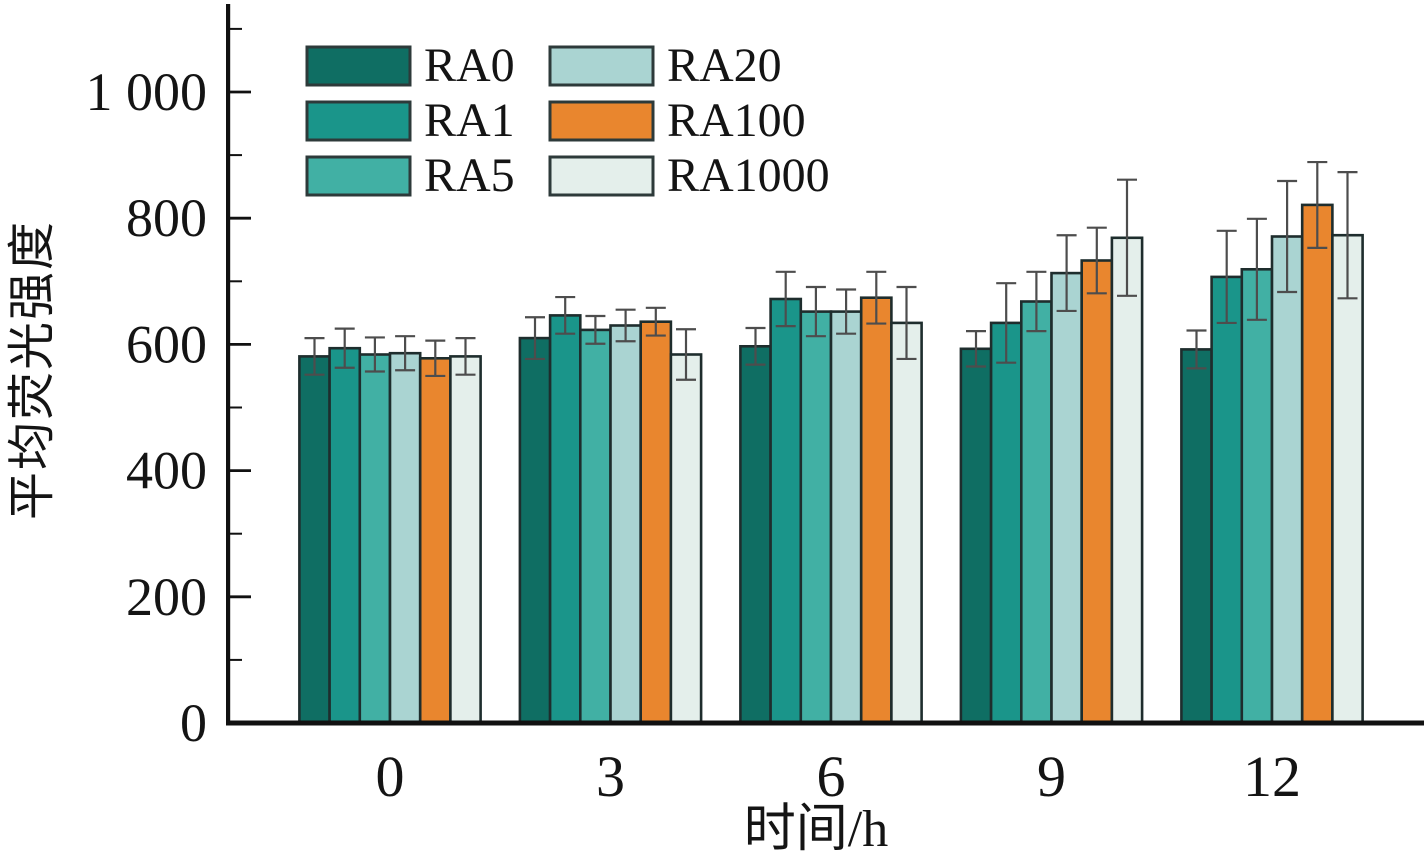 The width and height of the screenshot is (1427, 866). I want to click on error-bar-RA100-t6, so click(876, 297).